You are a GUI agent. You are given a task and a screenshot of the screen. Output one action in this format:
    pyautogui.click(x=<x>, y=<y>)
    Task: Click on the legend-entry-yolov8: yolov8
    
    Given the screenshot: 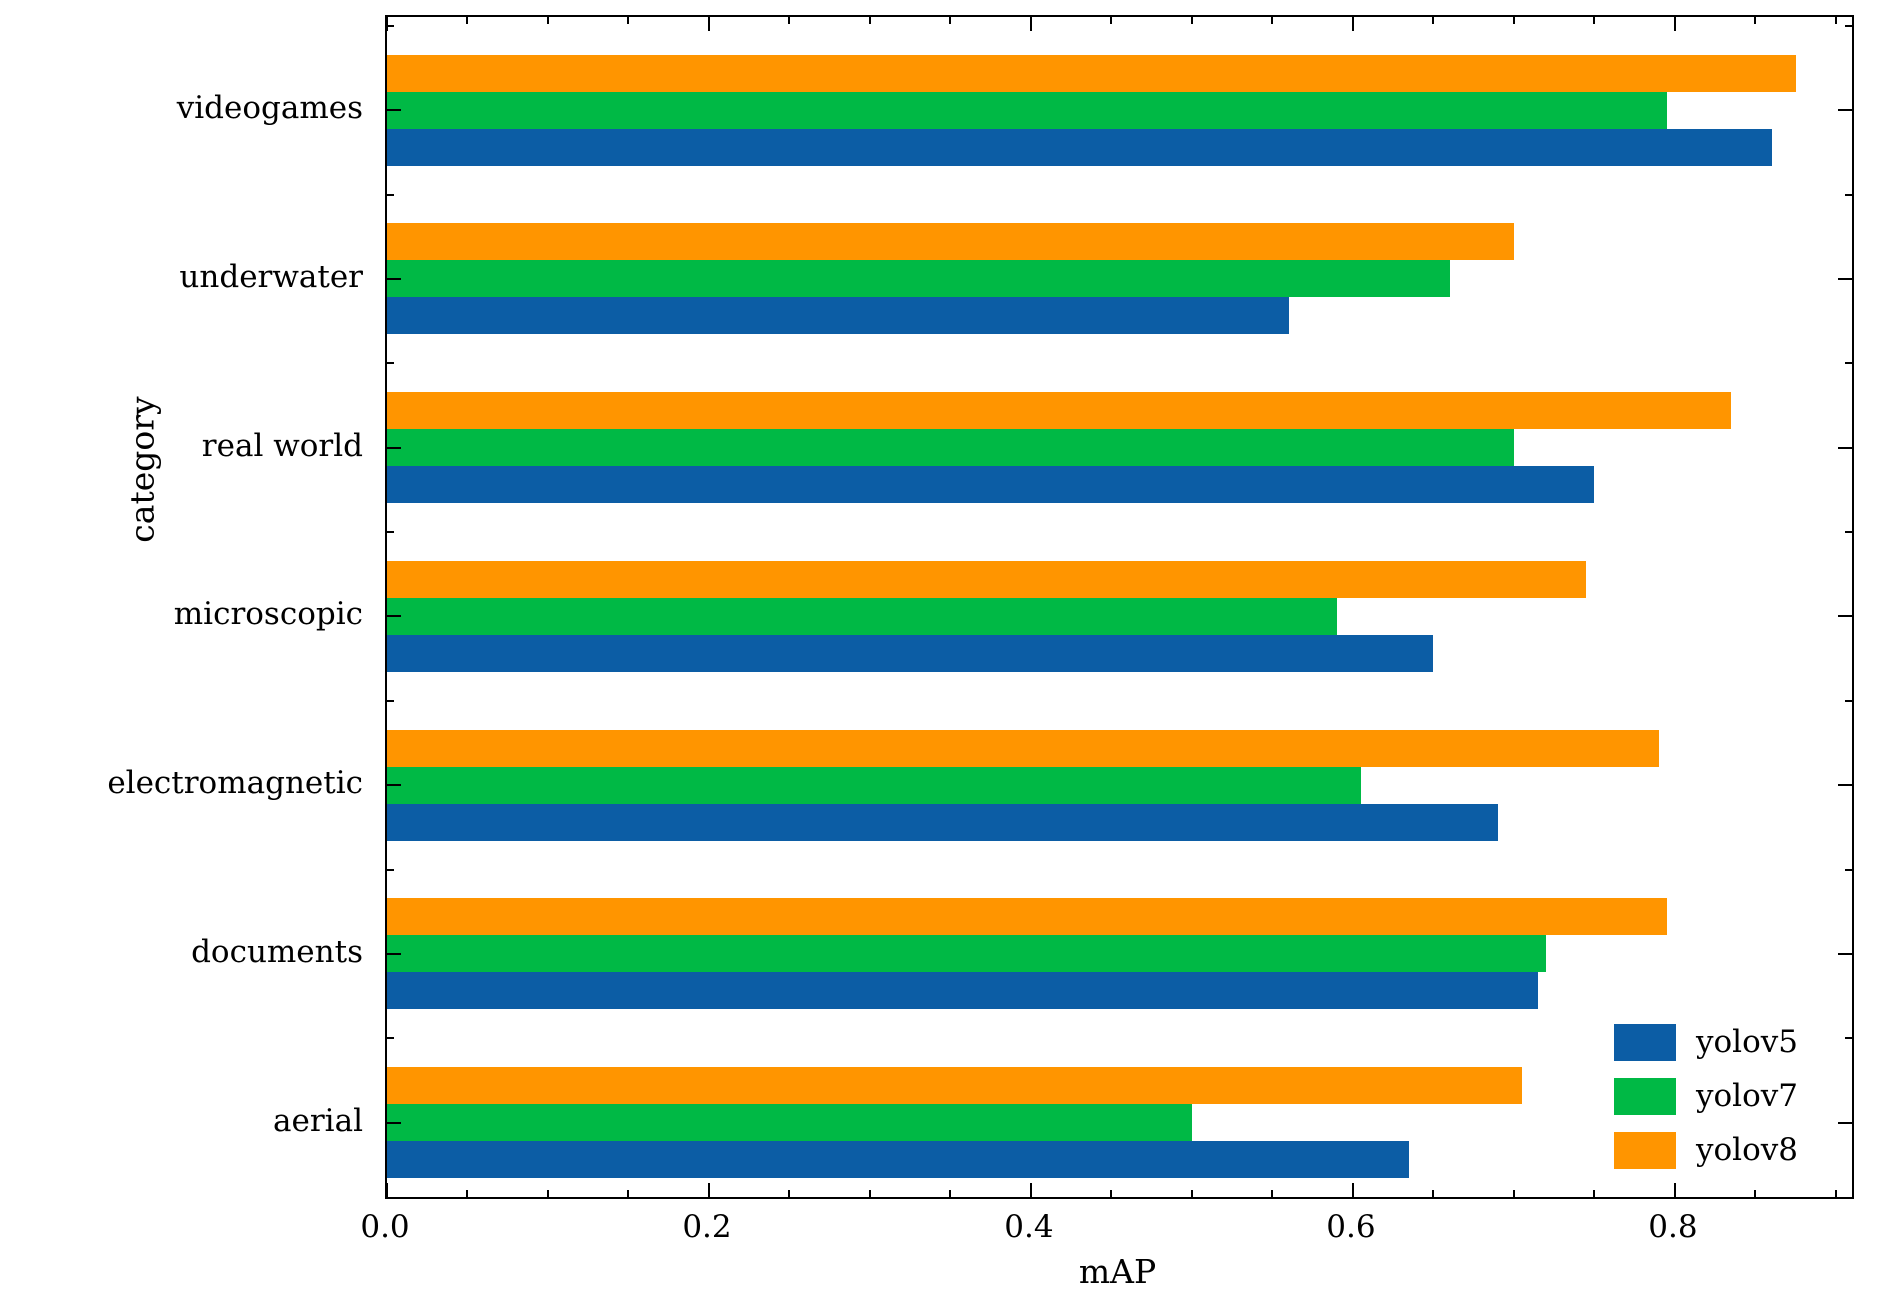 What is the action you would take?
    pyautogui.click(x=1706, y=1150)
    